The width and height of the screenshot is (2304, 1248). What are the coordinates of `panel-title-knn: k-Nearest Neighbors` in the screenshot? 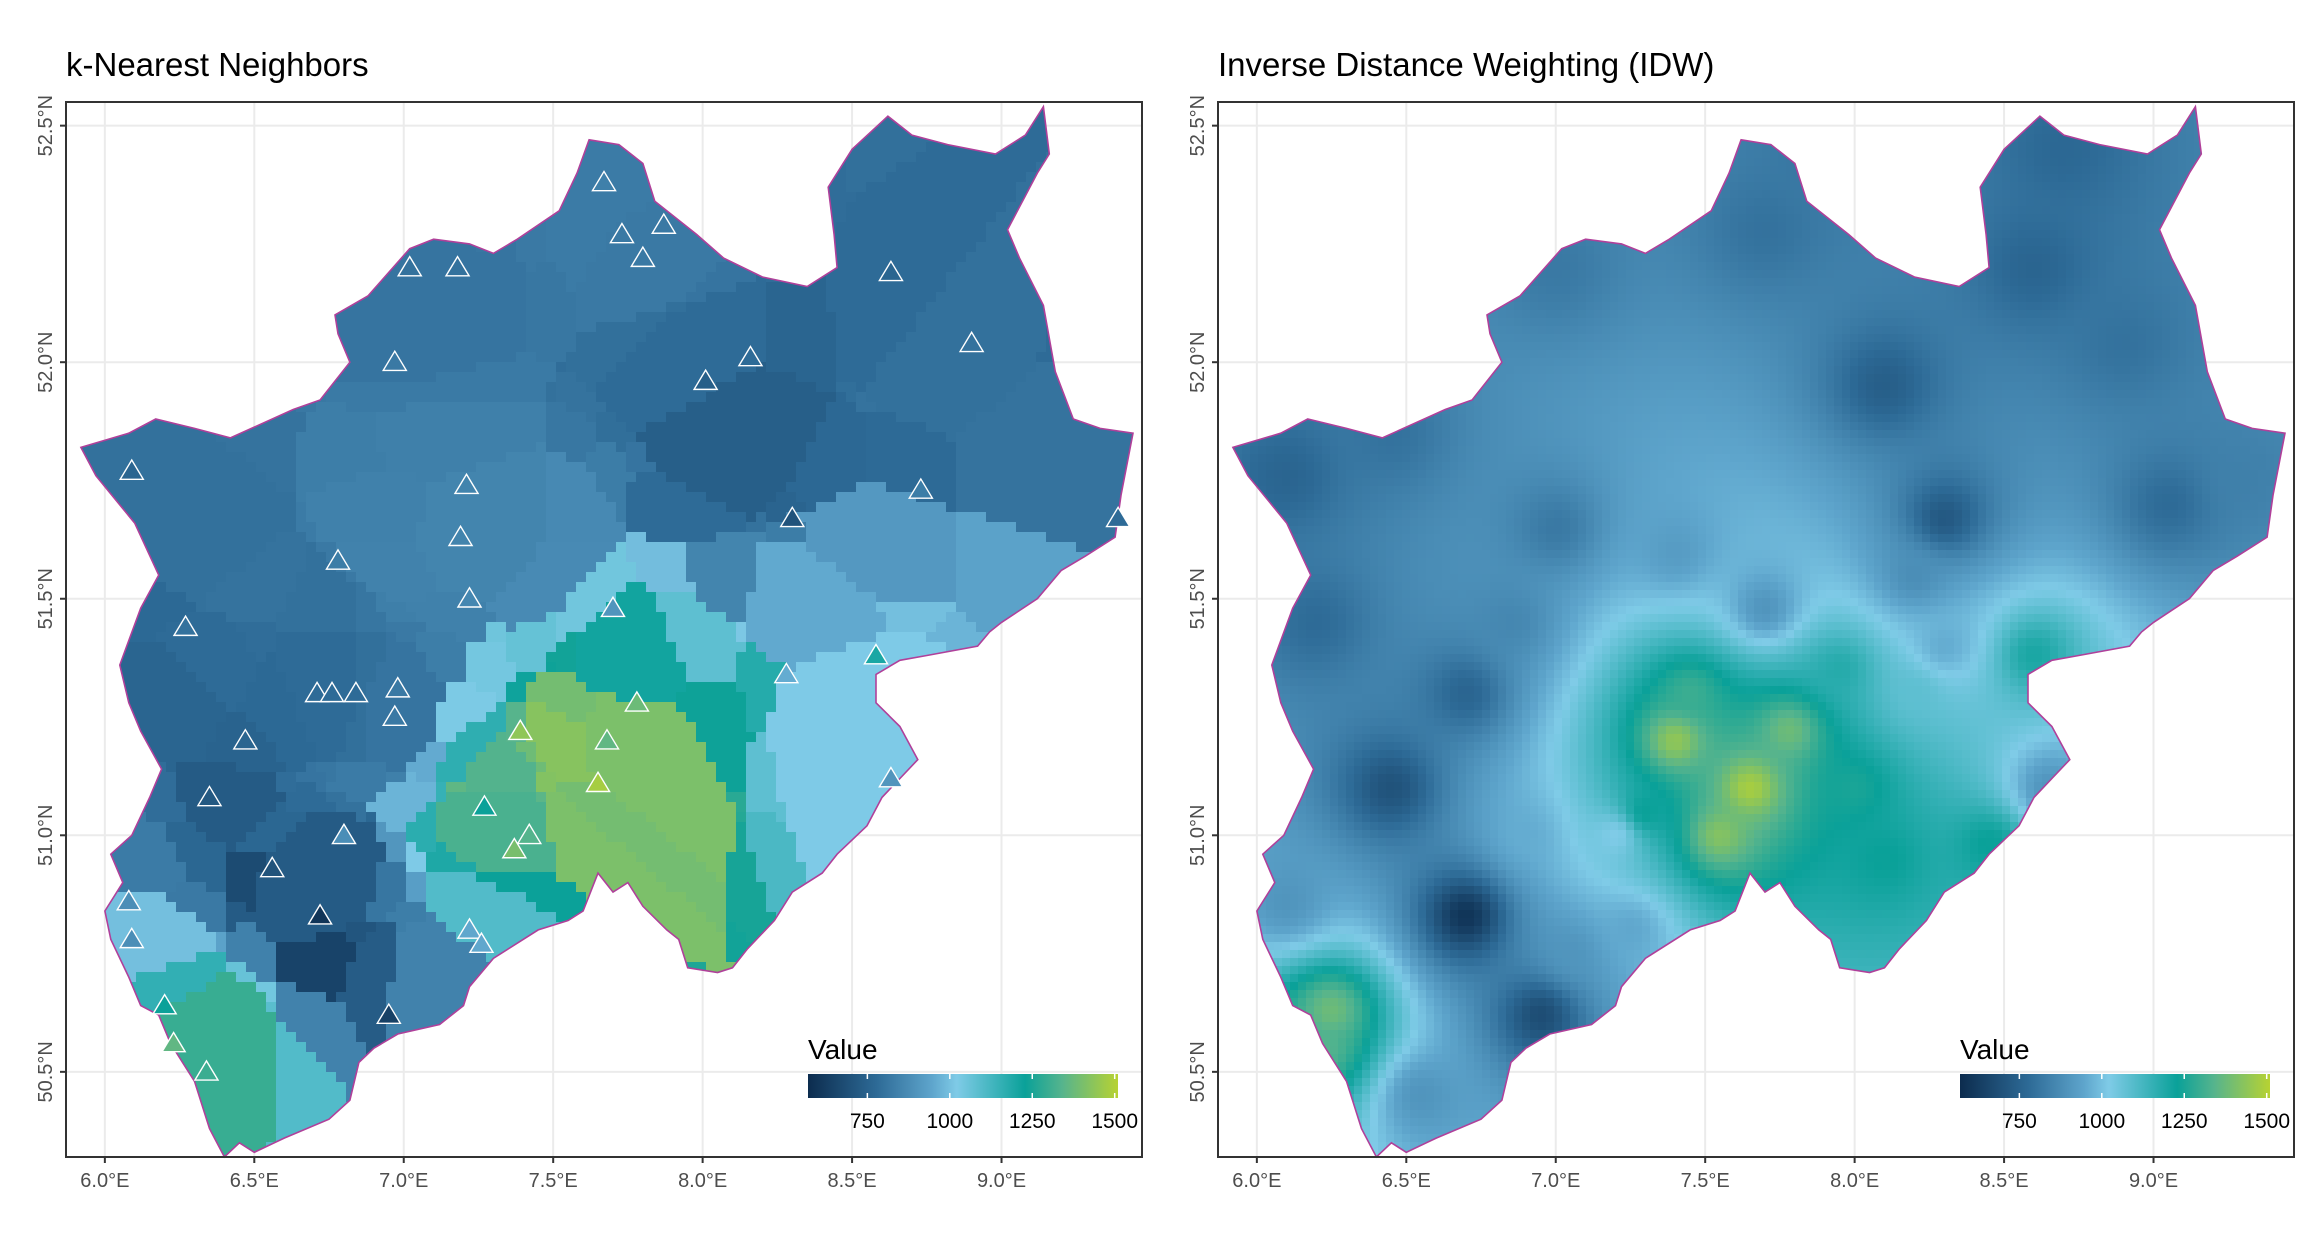 It's located at (217, 65).